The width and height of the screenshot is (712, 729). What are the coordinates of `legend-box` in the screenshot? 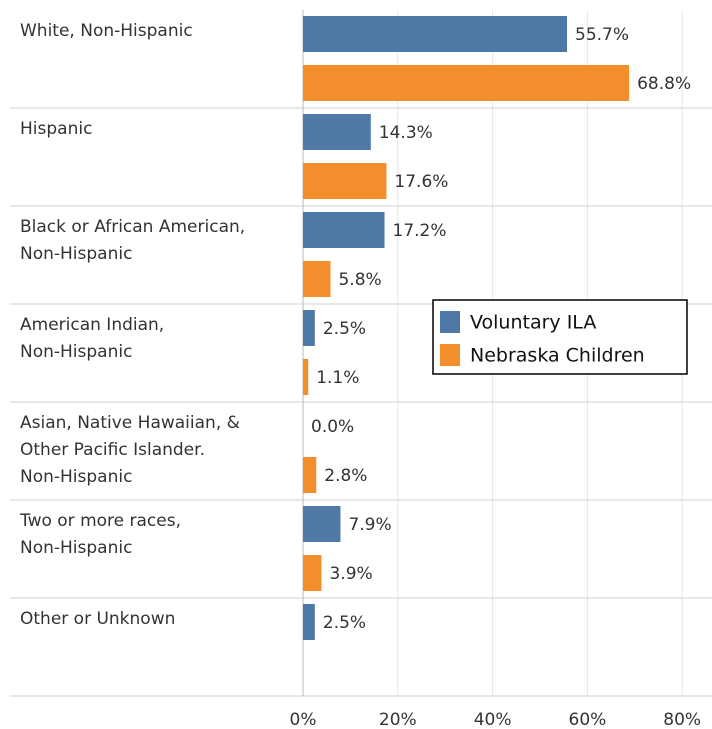 It's located at (560, 337).